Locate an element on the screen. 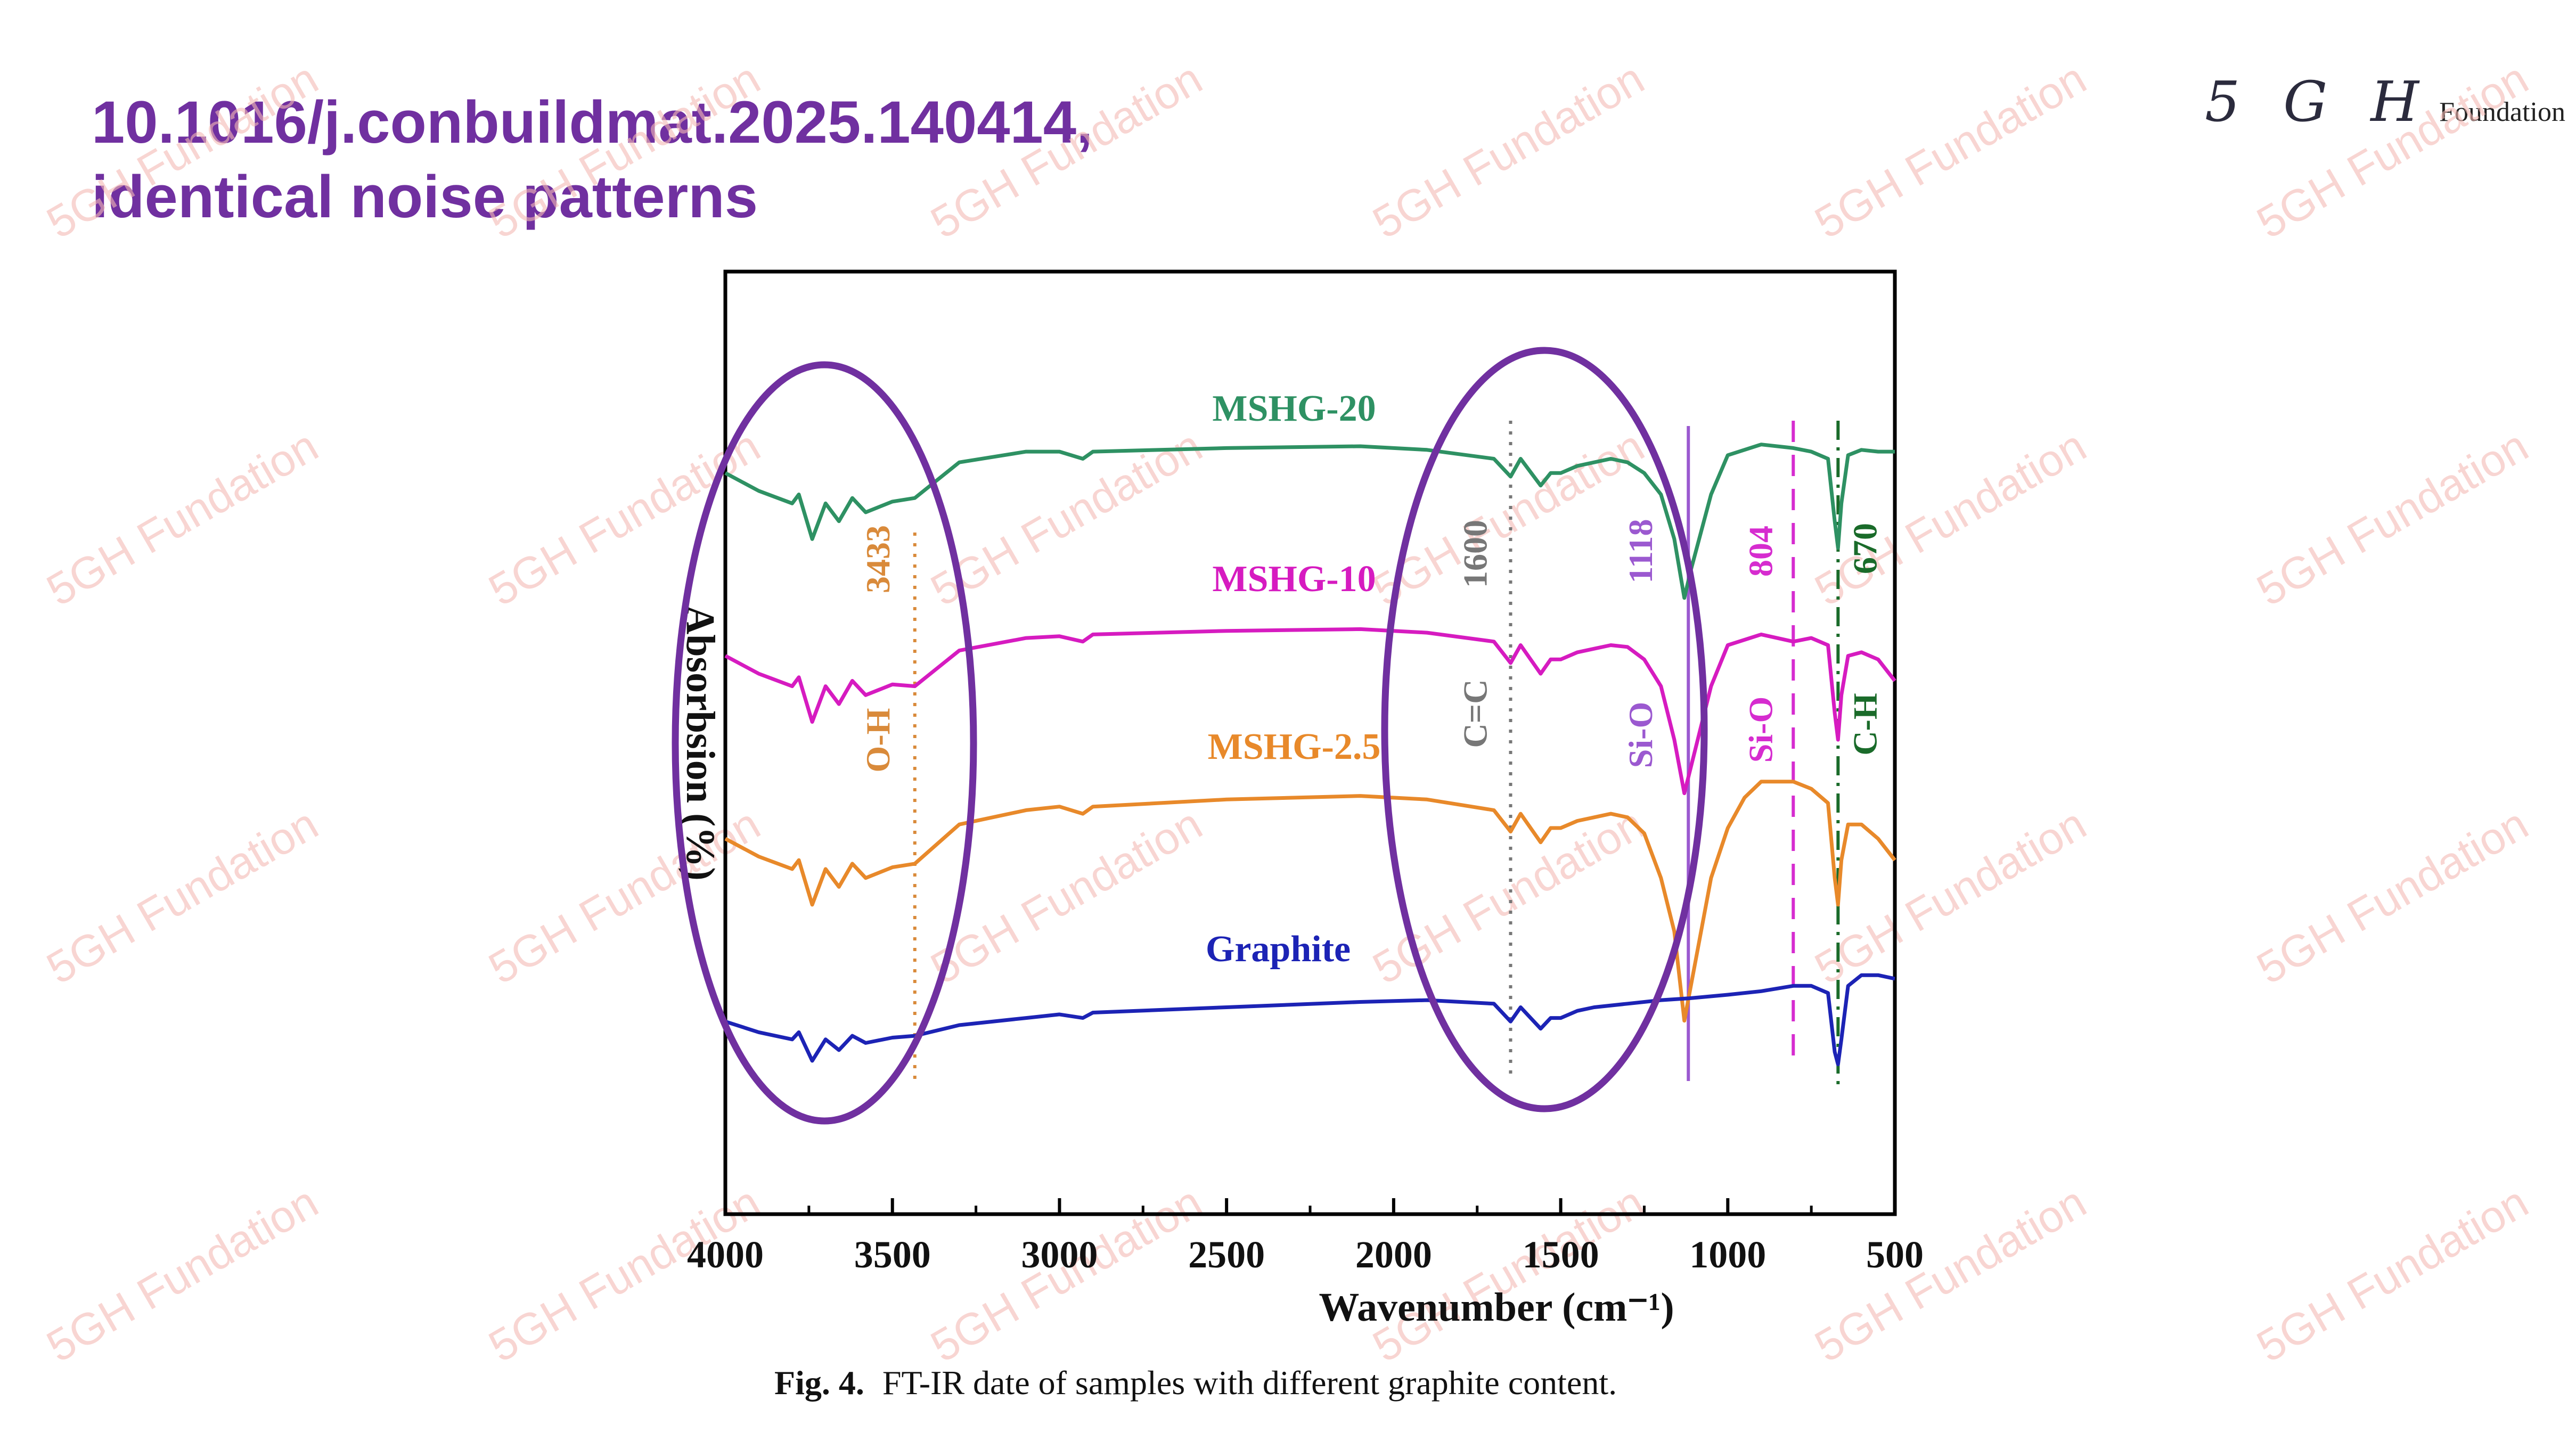  x-tick-label: 3500 is located at coordinates (892, 1254).